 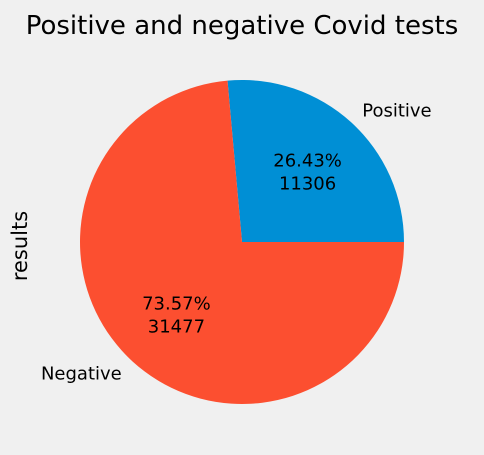 I want to click on y-axis-label: results, so click(x=20, y=246).